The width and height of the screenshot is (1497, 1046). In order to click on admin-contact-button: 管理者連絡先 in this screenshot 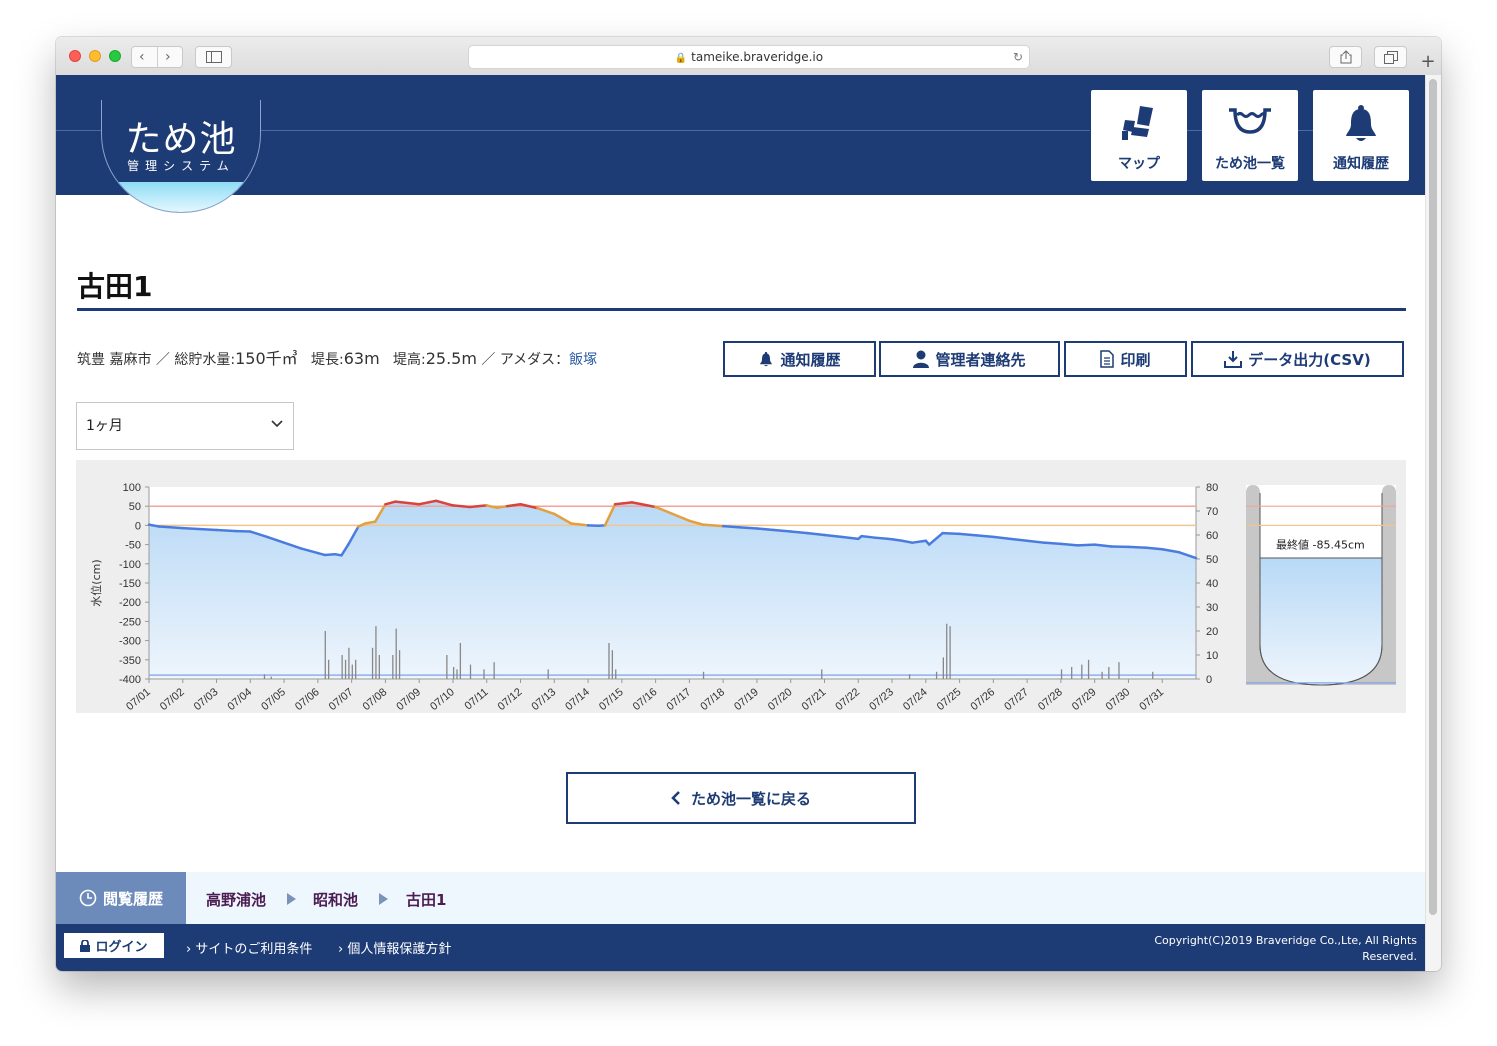, I will do `click(969, 359)`.